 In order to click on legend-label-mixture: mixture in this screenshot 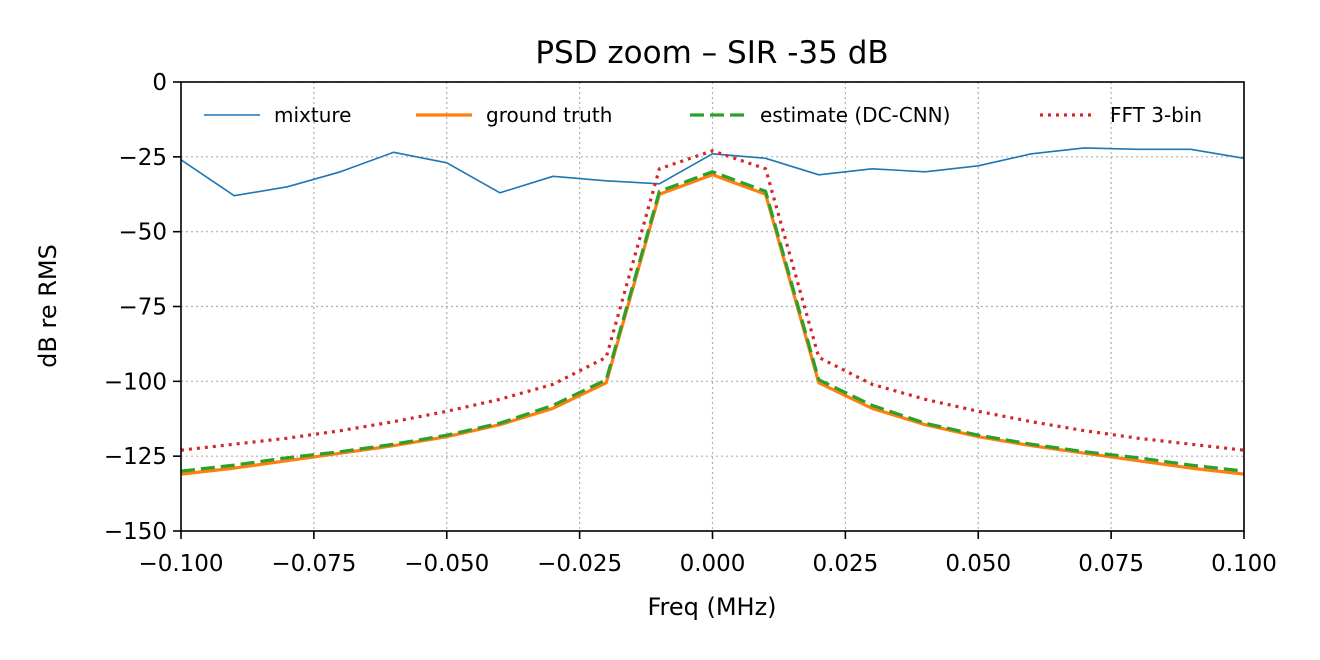, I will do `click(312, 115)`.